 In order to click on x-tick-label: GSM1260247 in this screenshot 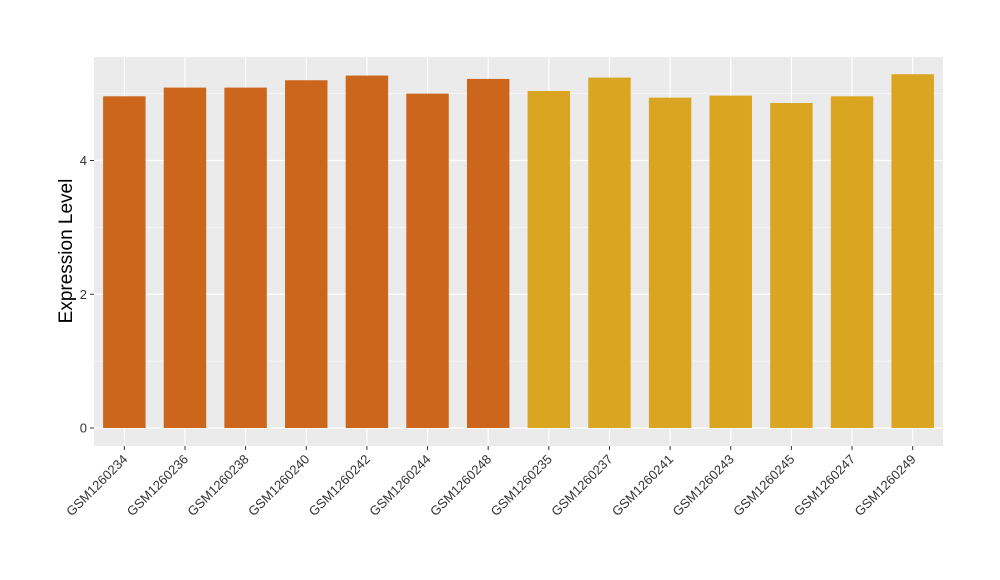, I will do `click(824, 485)`.